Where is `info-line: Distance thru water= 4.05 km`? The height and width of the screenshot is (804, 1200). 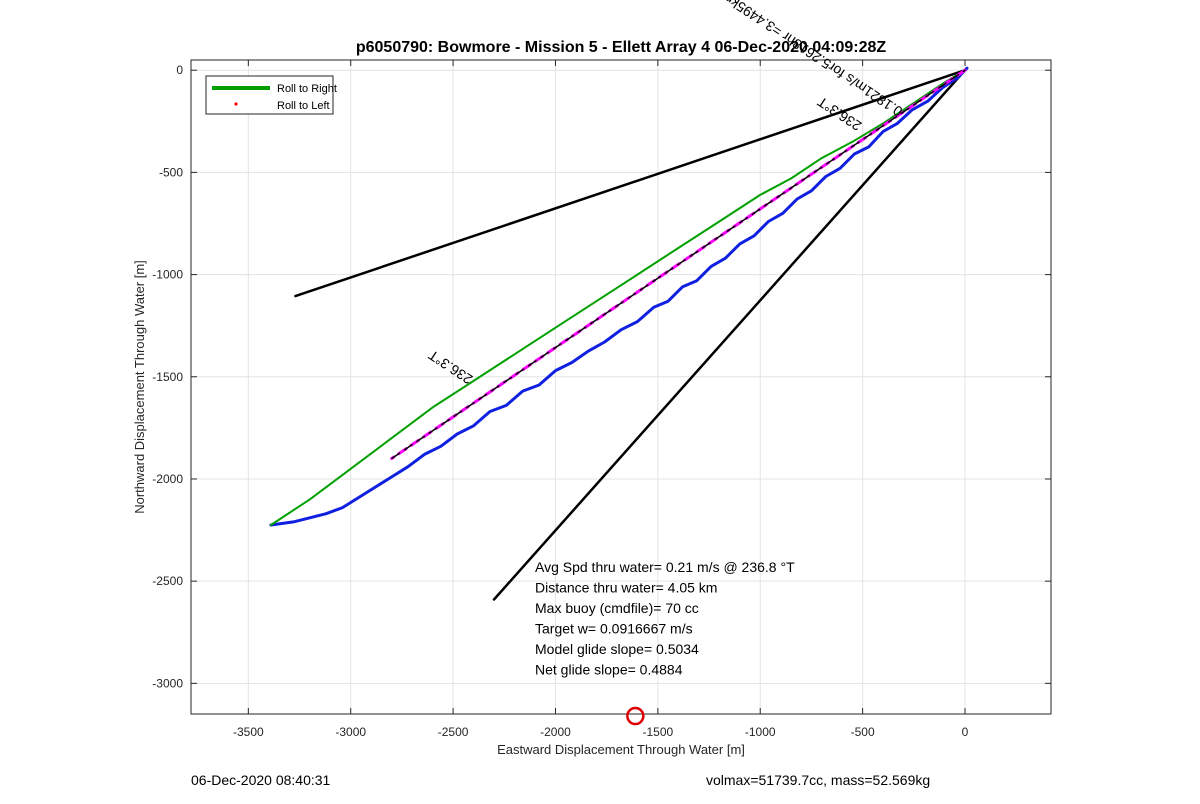
info-line: Distance thru water= 4.05 km is located at coordinates (626, 588).